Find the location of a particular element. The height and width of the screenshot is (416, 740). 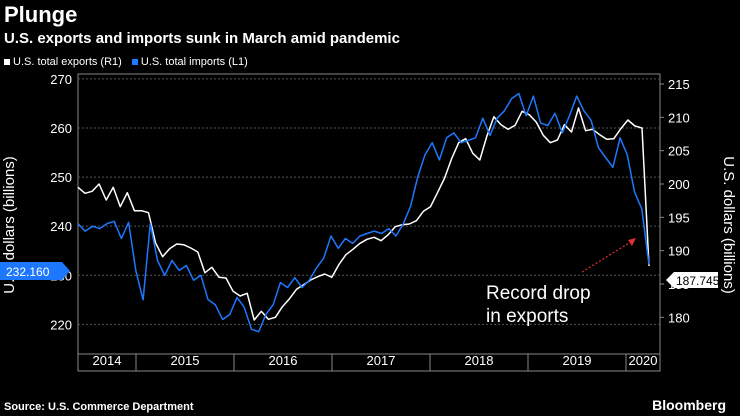

legend-item-exports: U.S. total exports (R1) is located at coordinates (63, 62).